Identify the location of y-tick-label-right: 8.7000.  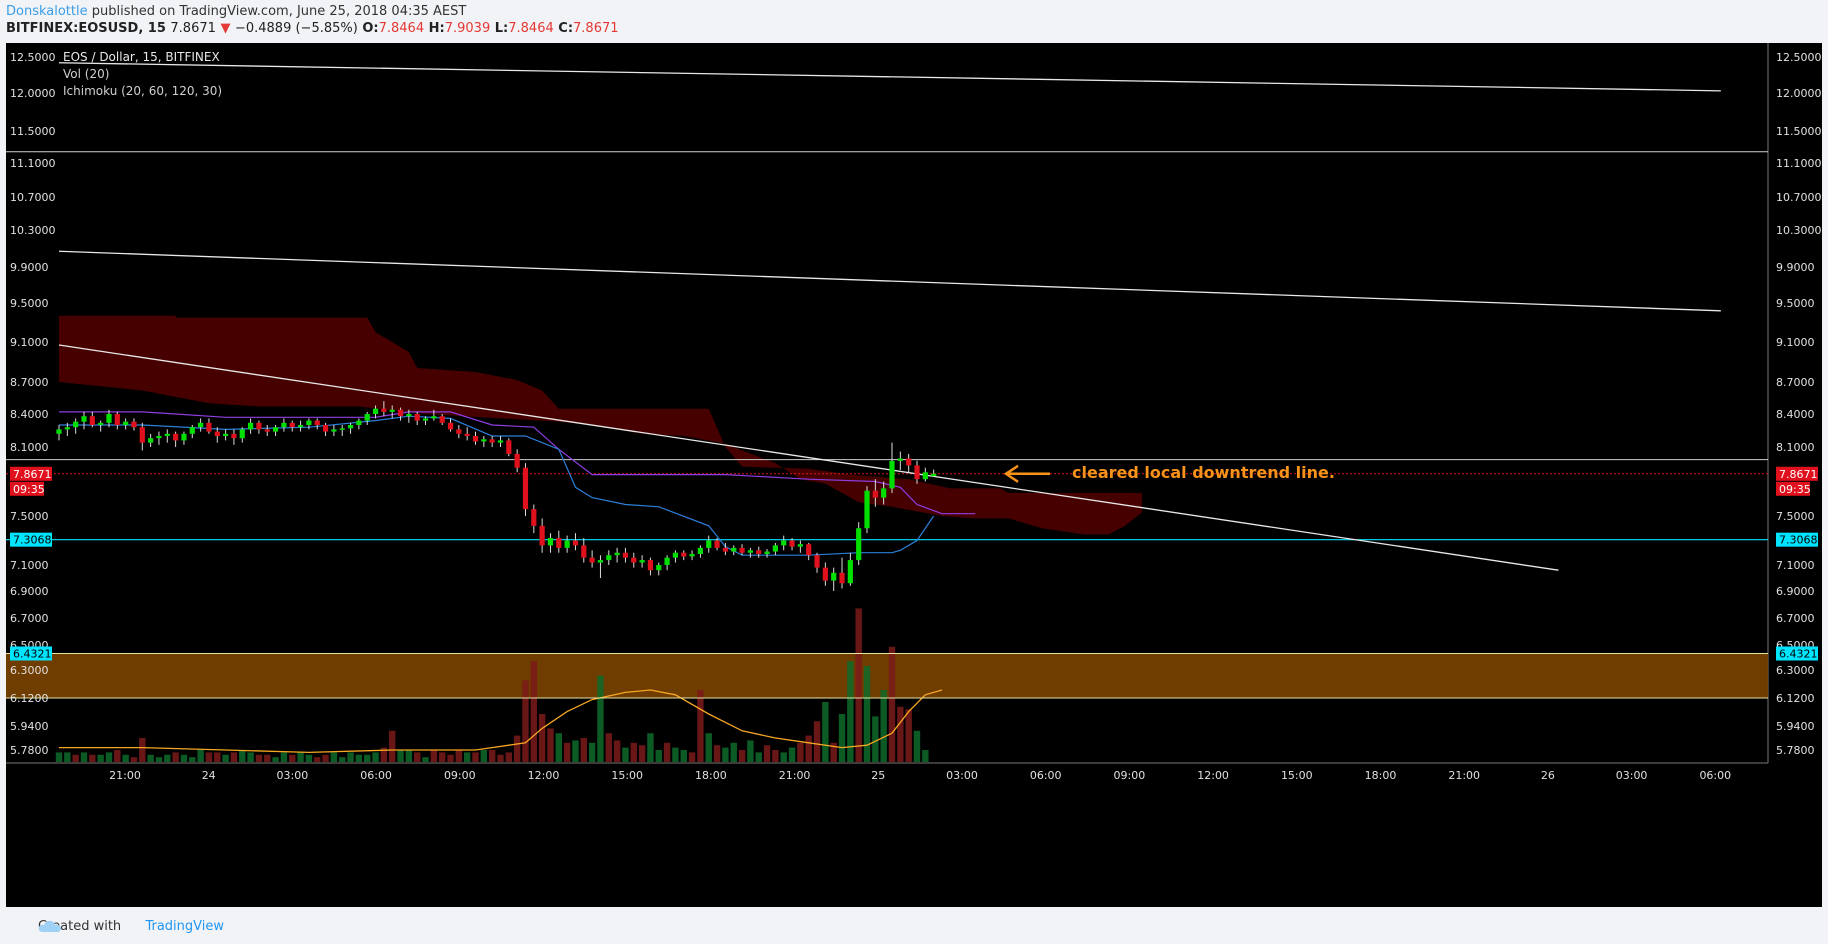
(1795, 382).